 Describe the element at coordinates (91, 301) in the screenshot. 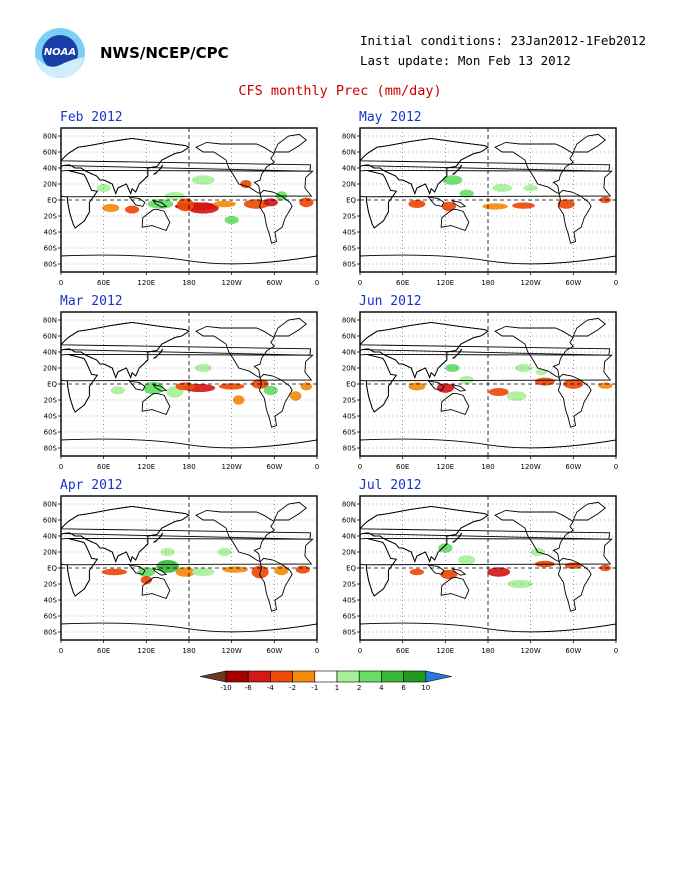

I see `panel-title: Mar 2012` at that location.